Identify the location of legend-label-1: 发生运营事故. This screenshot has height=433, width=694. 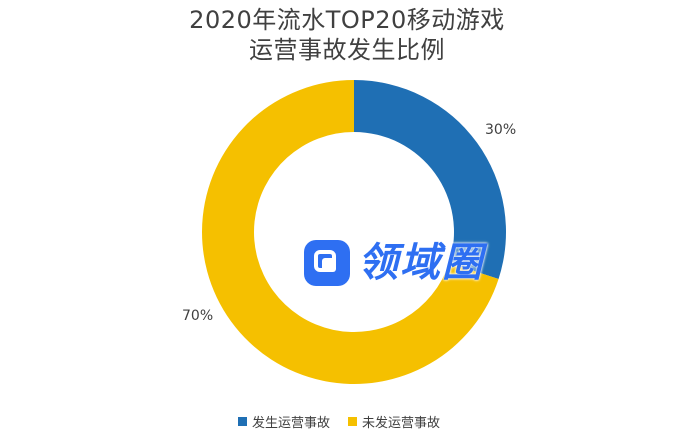
(291, 423).